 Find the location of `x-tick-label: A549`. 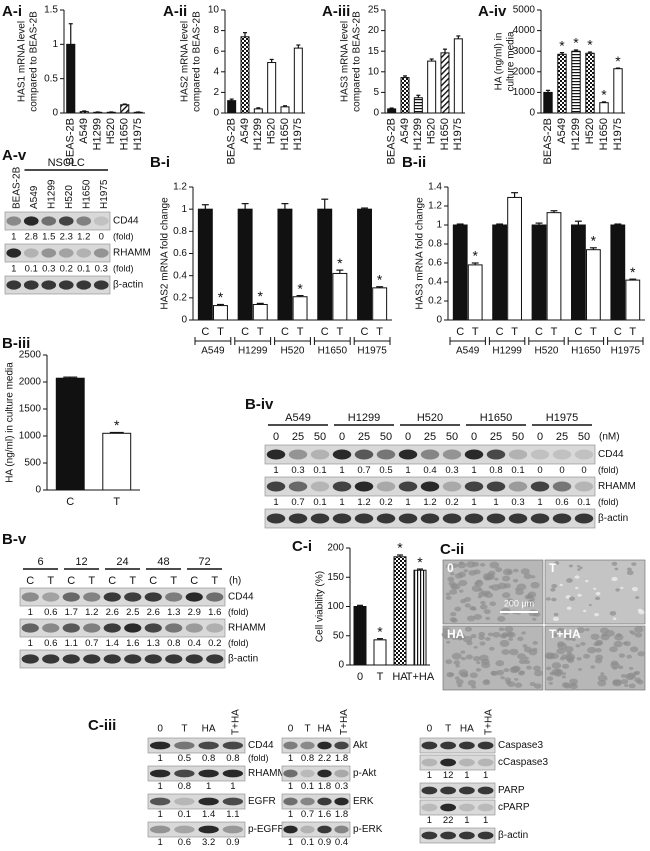

x-tick-label: A549 is located at coordinates (245, 131).